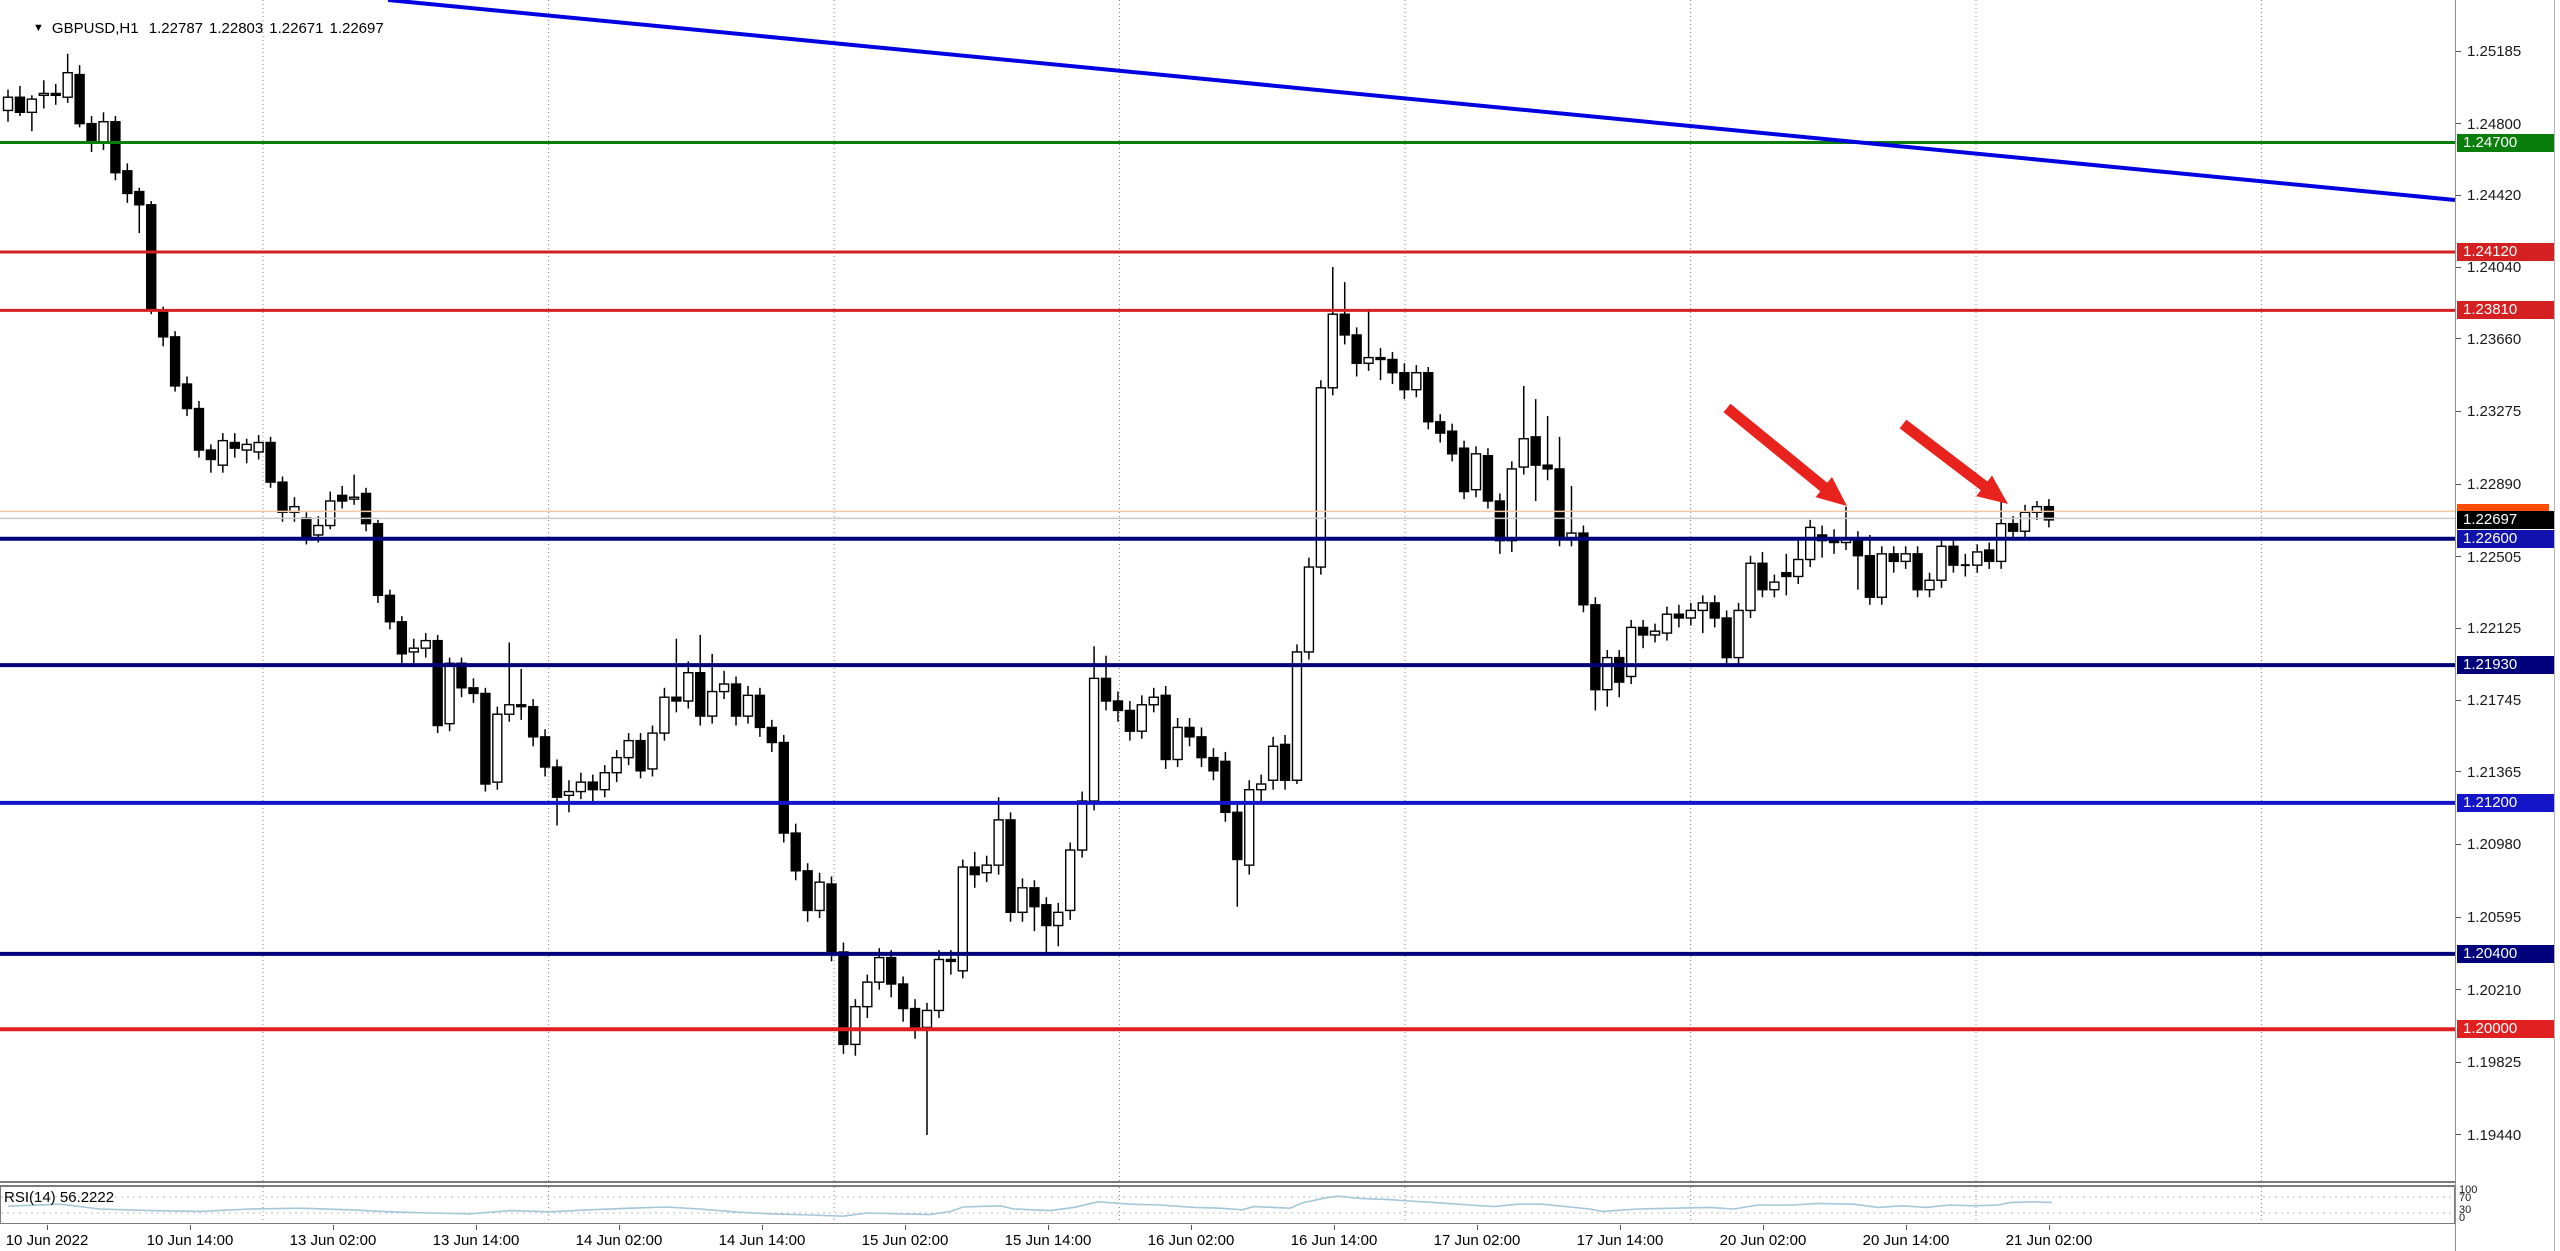  What do you see at coordinates (176, 28) in the screenshot?
I see `ohlc-open: 1.22787` at bounding box center [176, 28].